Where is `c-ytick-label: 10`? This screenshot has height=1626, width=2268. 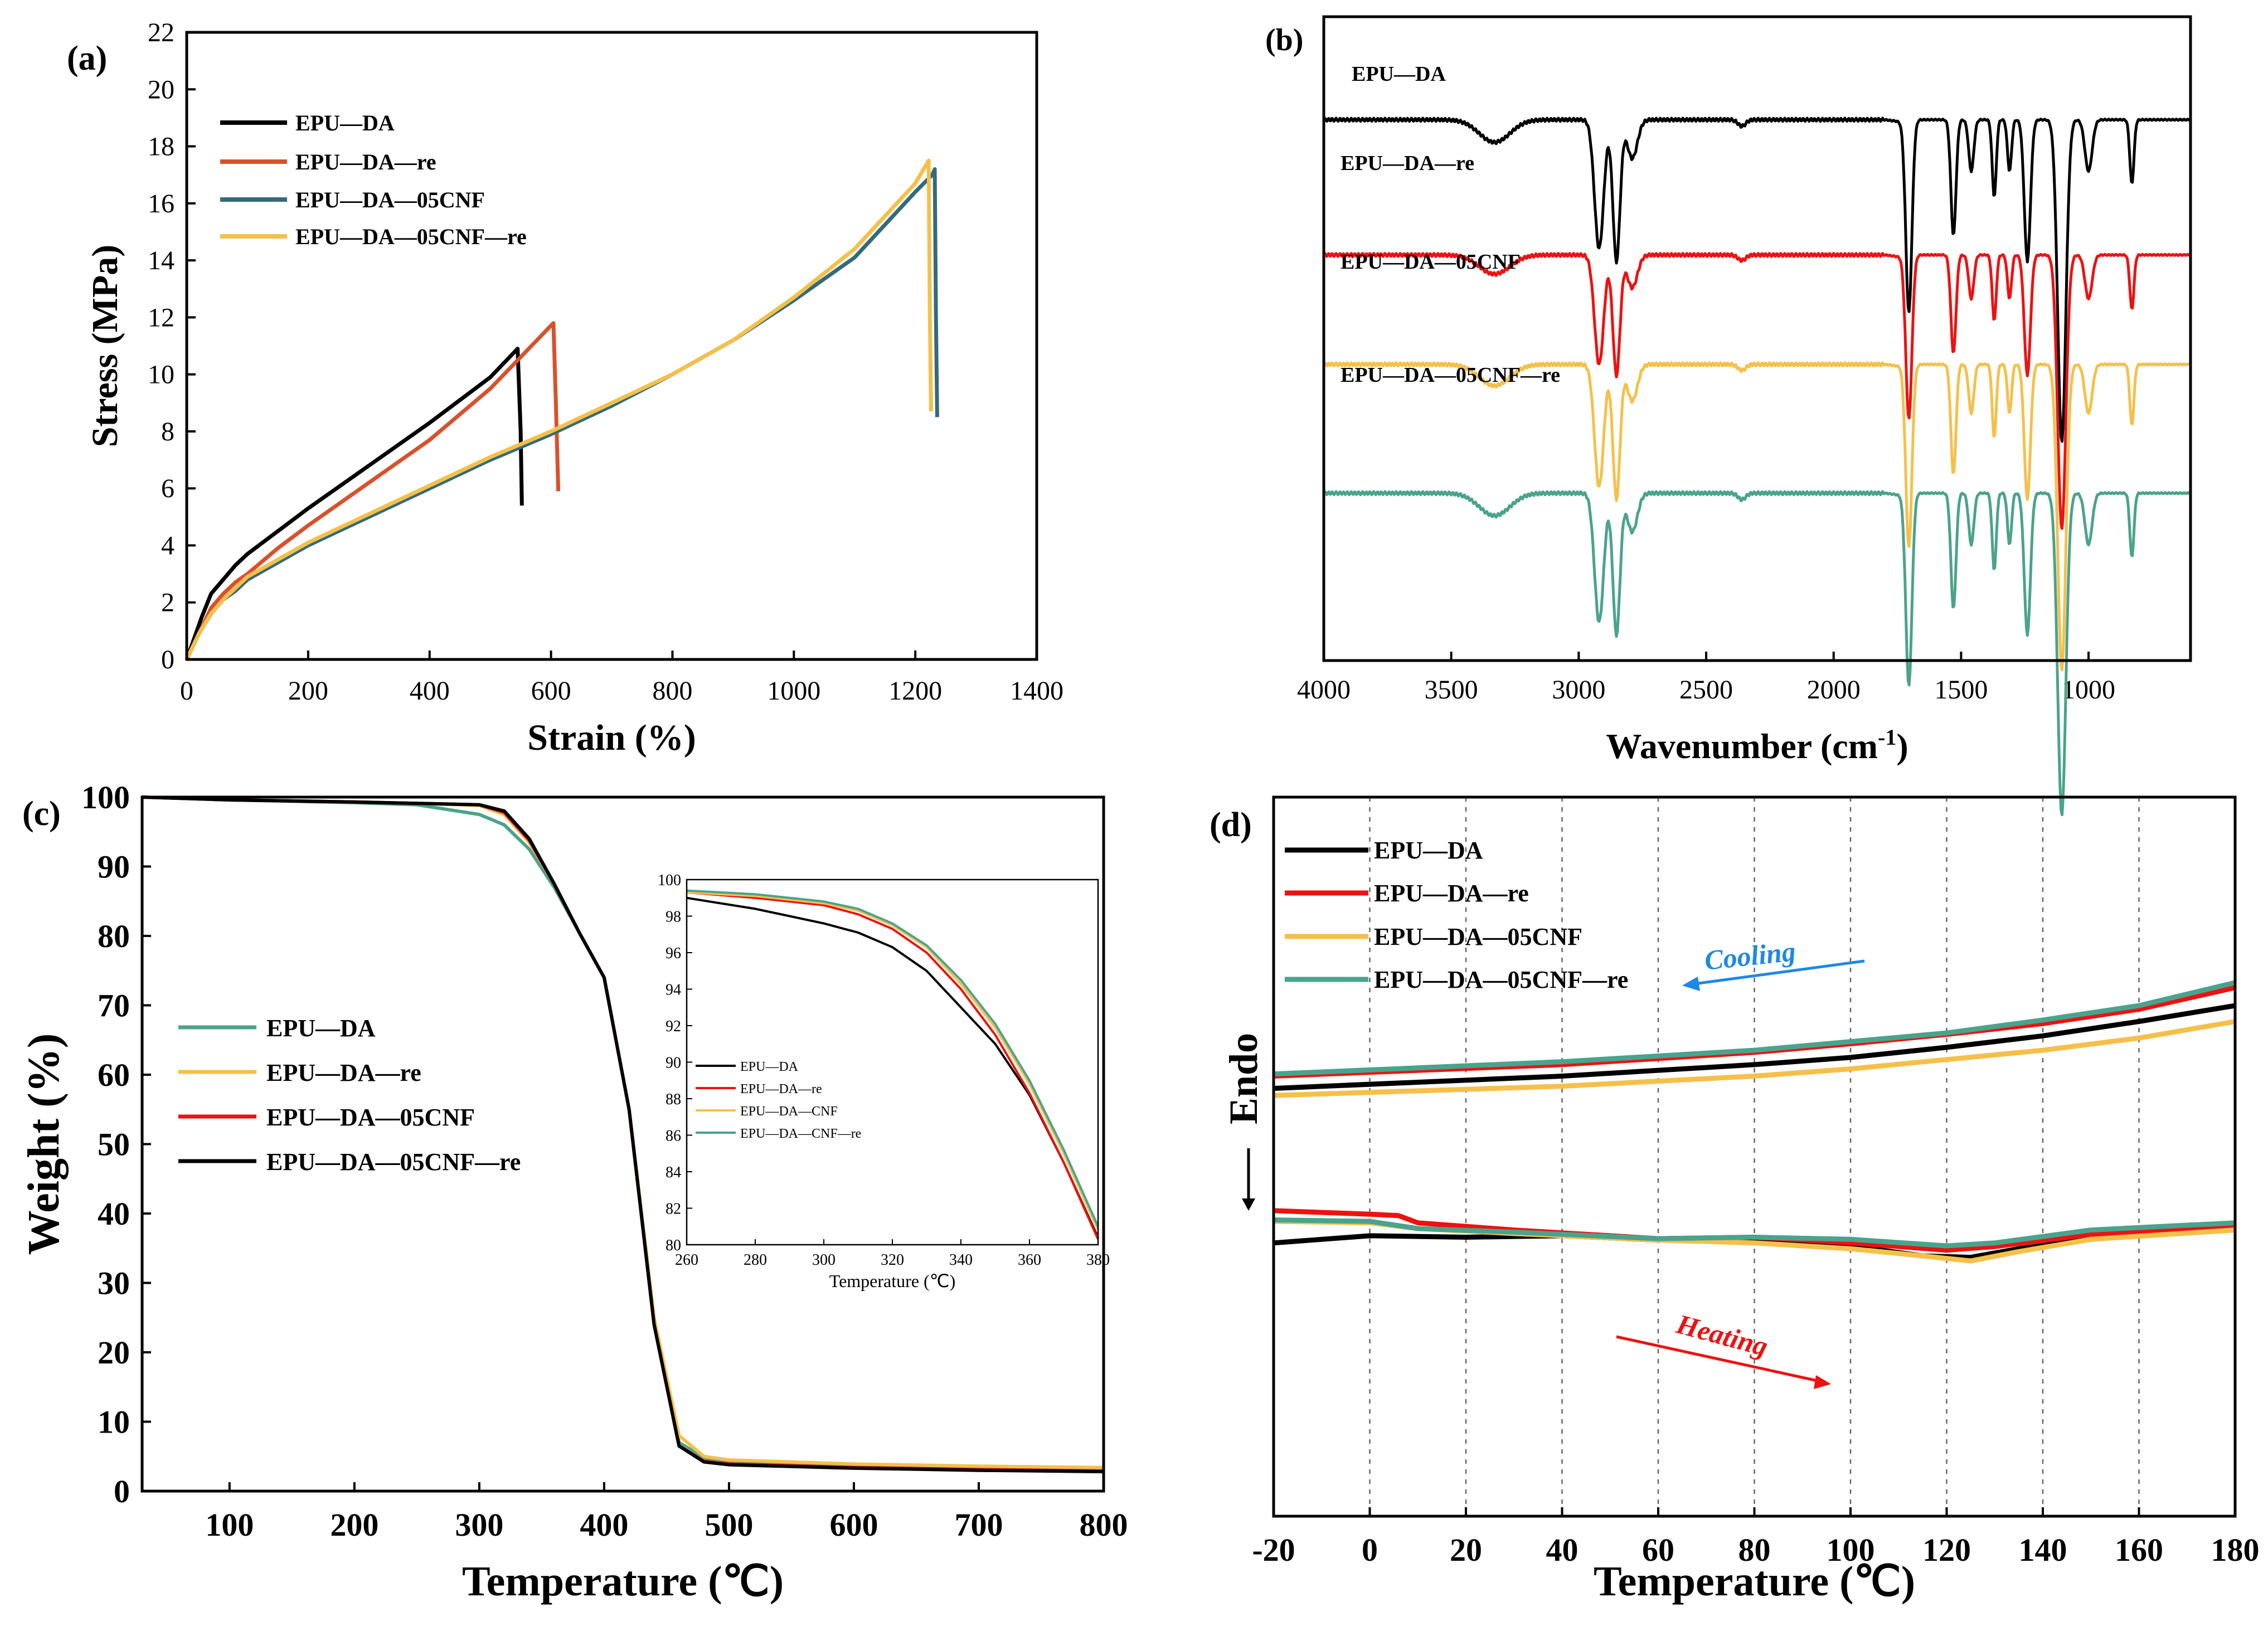 c-ytick-label: 10 is located at coordinates (114, 1422).